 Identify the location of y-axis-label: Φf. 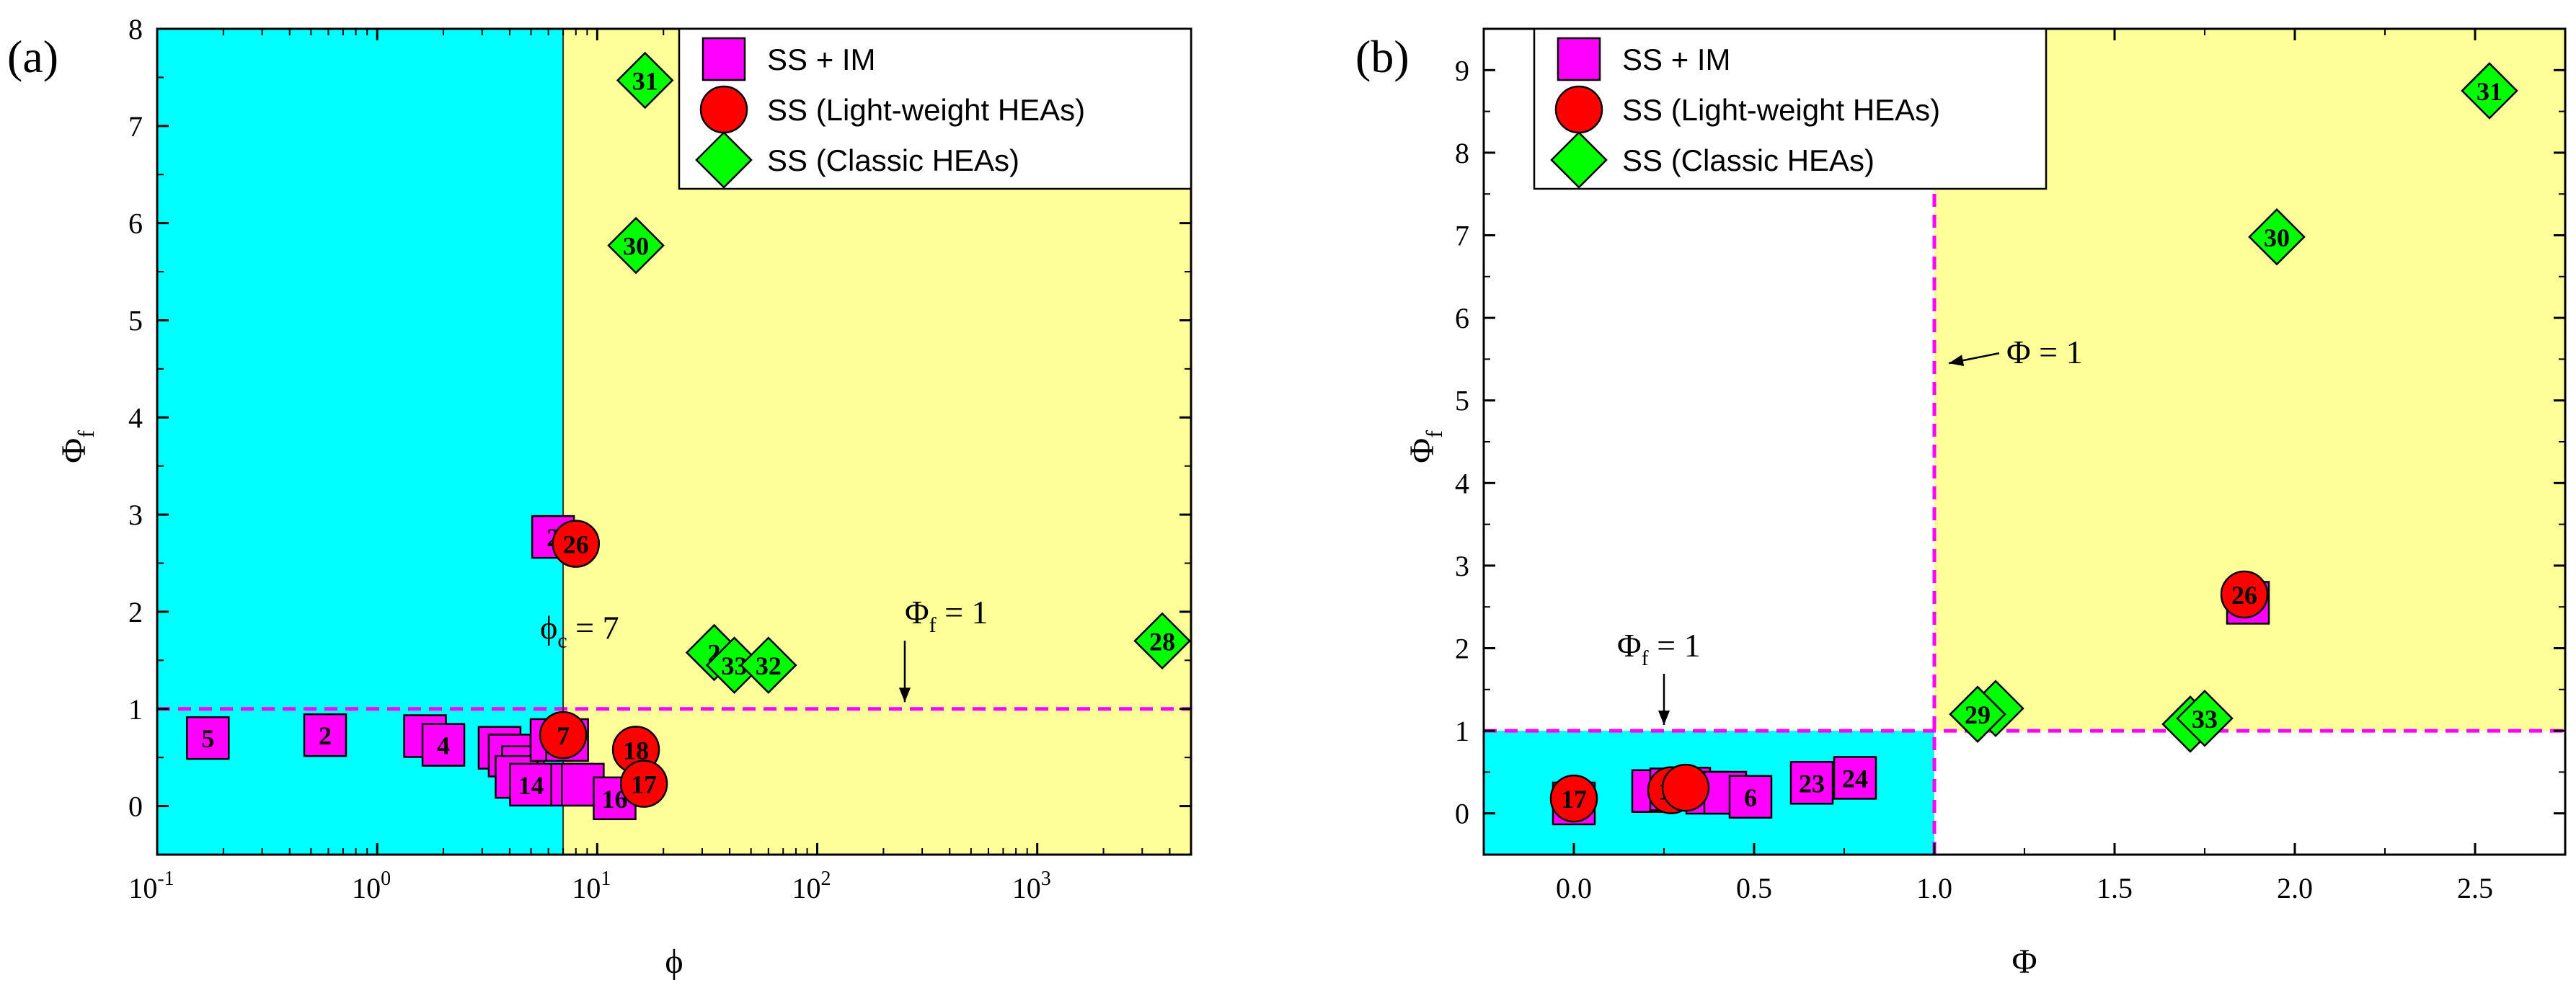
(77, 446).